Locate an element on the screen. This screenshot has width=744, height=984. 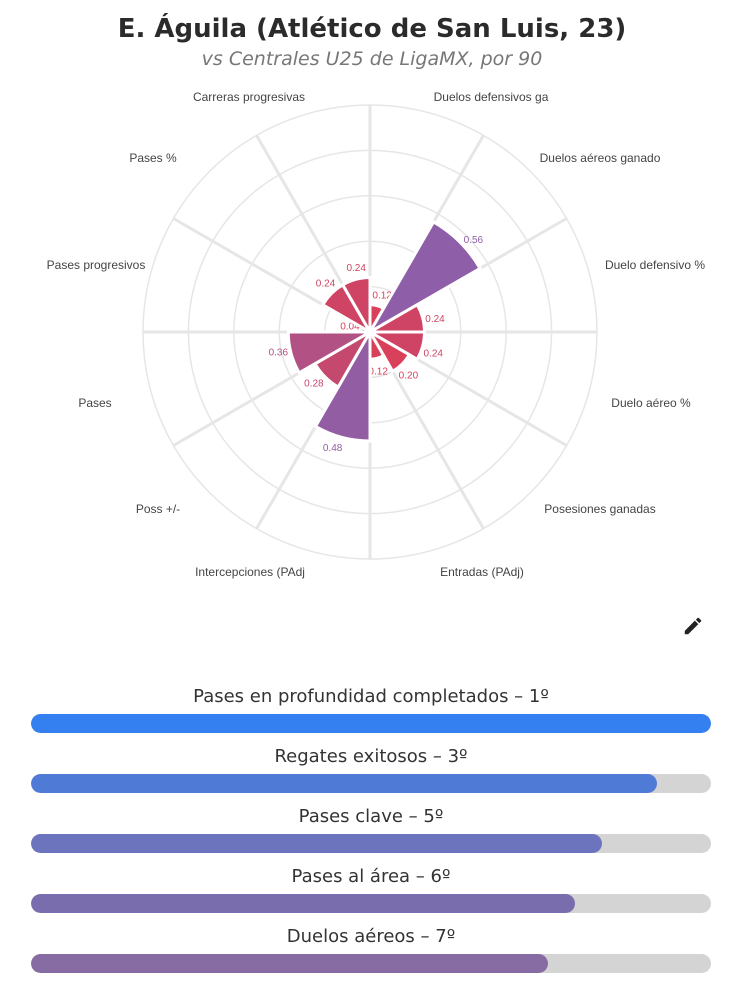
ranking-row: Duelos aéreos – 7º is located at coordinates (371, 954).